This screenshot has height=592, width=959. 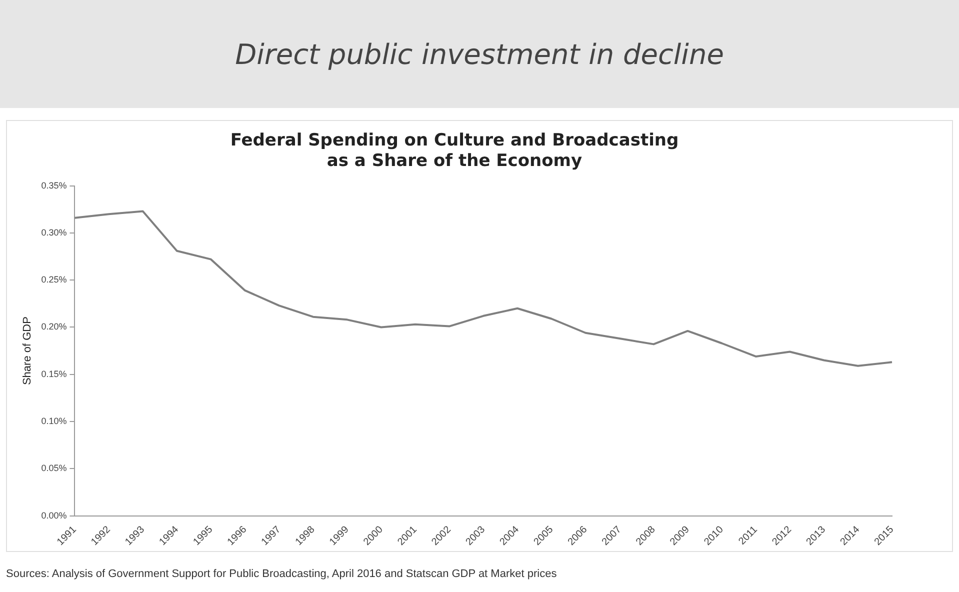 What do you see at coordinates (54, 279) in the screenshot?
I see `y-tick-label: 0.25%` at bounding box center [54, 279].